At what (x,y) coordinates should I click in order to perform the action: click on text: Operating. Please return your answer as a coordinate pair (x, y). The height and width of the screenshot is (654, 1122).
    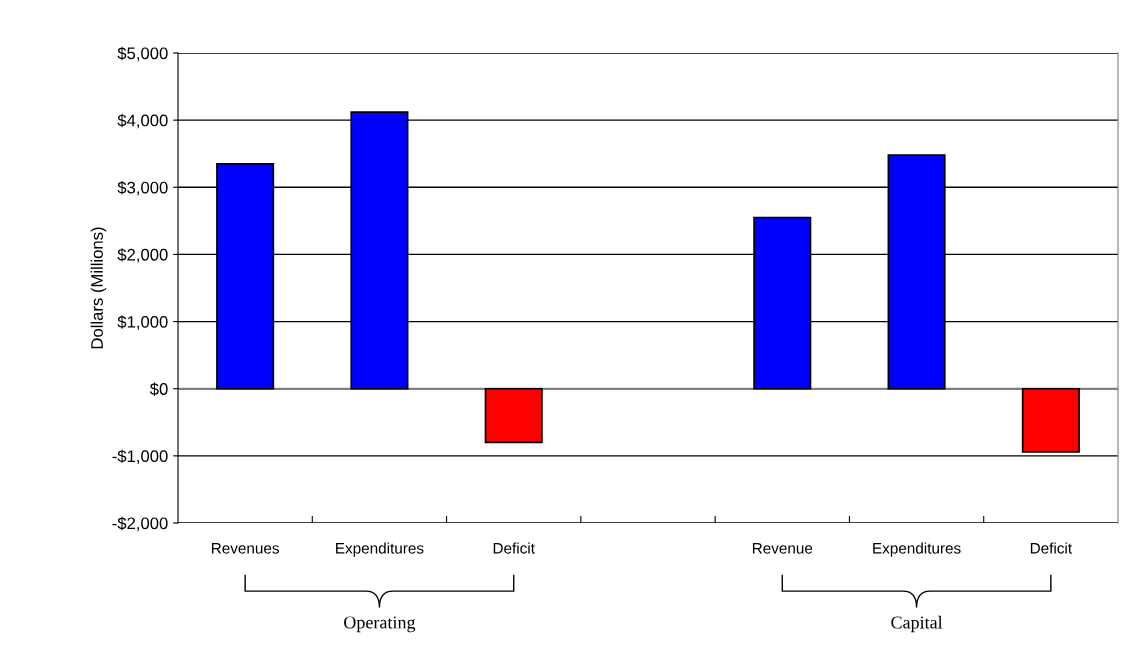
    Looking at the image, I should click on (380, 624).